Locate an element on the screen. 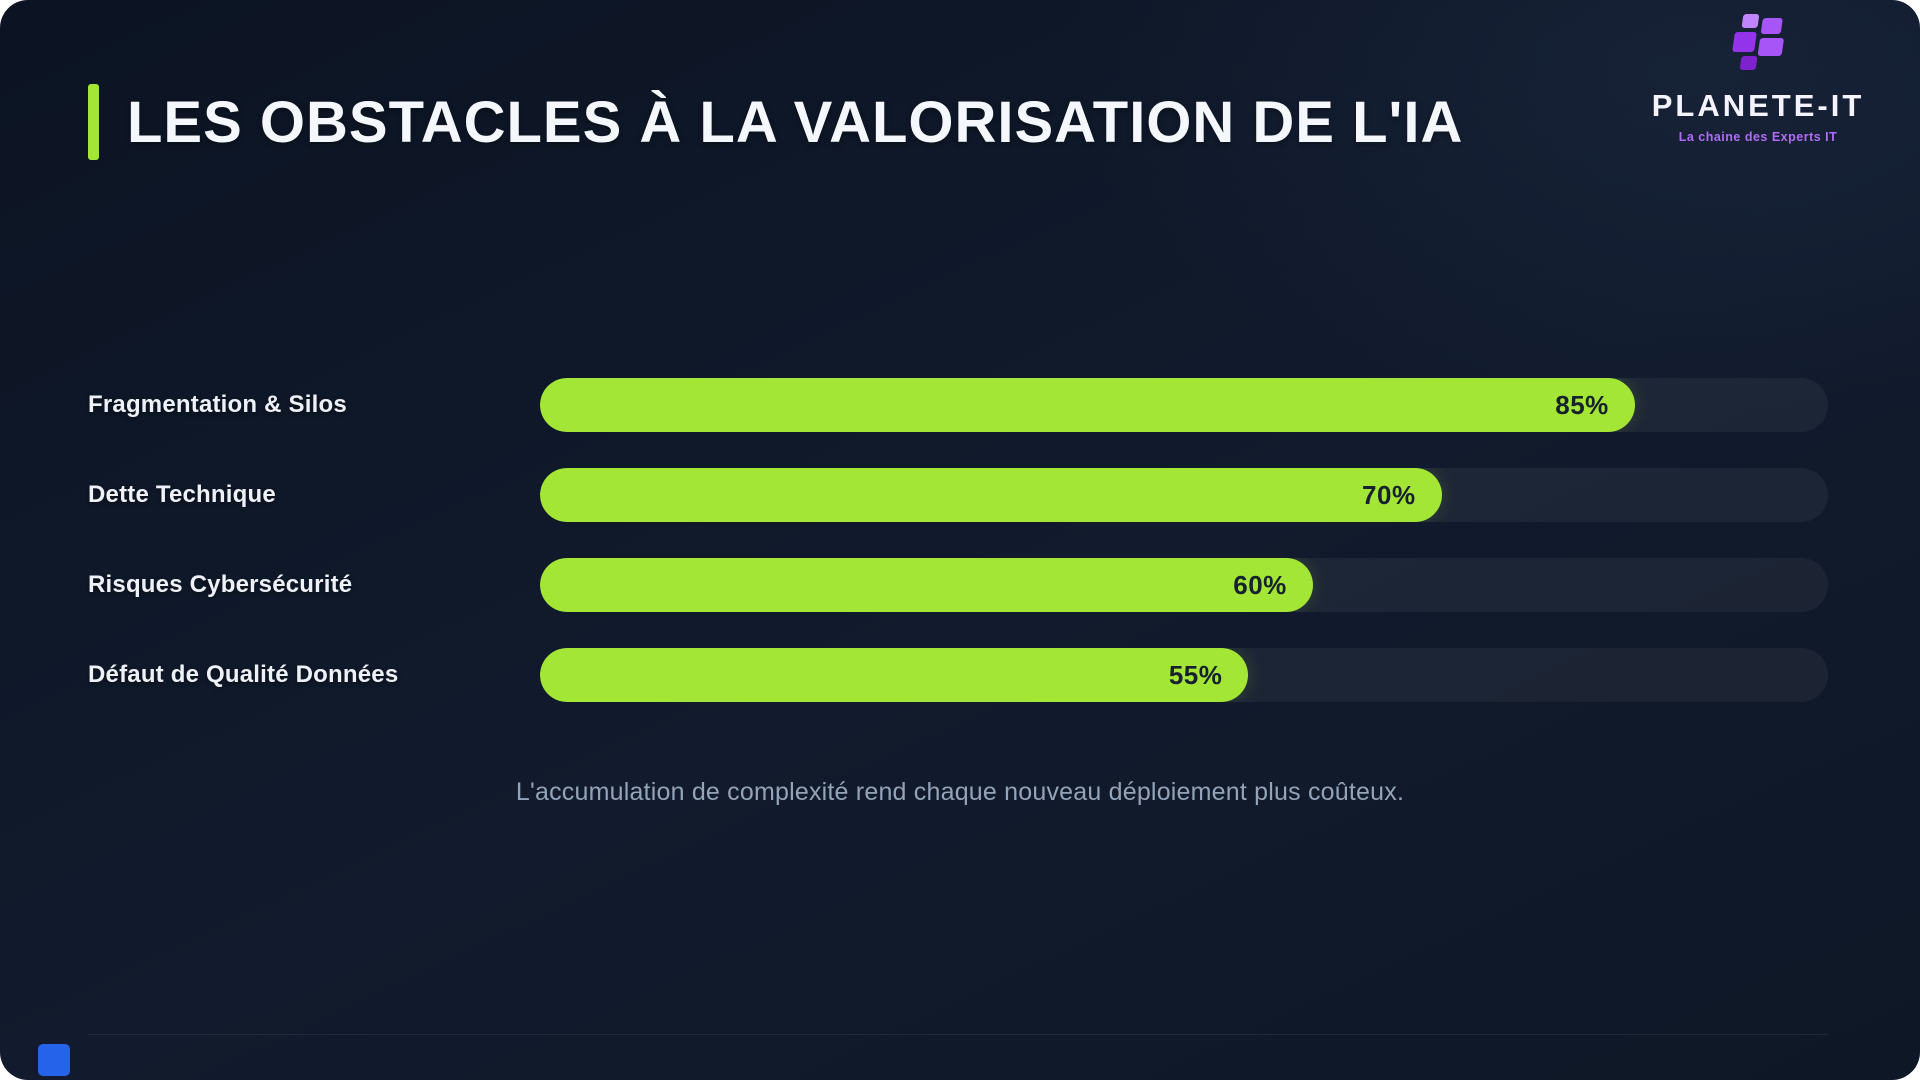  title-accent-bar is located at coordinates (93, 122).